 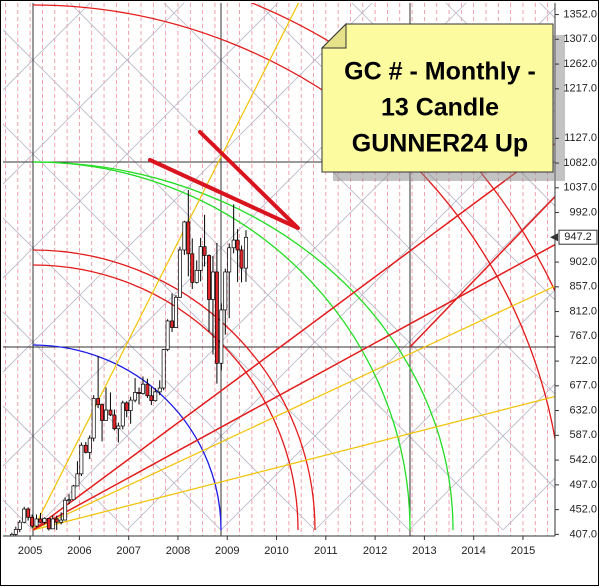 I want to click on y-tick-label: 497.0, so click(x=583, y=485).